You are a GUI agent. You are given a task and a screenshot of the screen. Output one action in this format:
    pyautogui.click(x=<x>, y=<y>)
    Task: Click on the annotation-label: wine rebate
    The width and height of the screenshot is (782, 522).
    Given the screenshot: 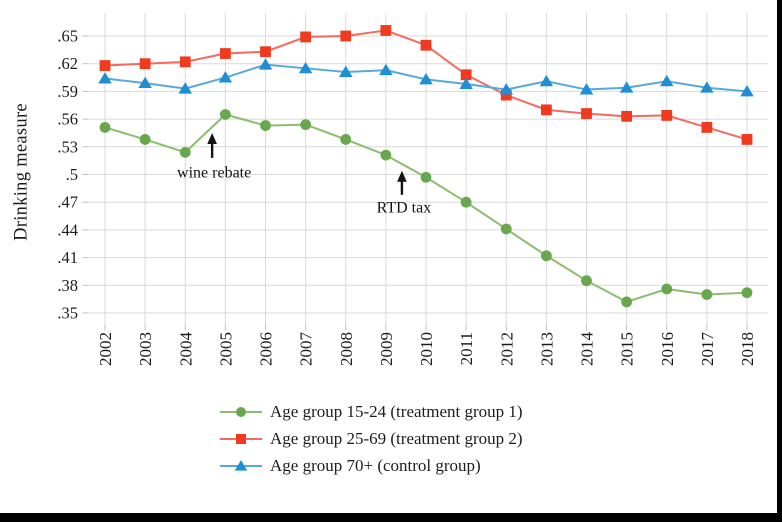 What is the action you would take?
    pyautogui.click(x=214, y=172)
    